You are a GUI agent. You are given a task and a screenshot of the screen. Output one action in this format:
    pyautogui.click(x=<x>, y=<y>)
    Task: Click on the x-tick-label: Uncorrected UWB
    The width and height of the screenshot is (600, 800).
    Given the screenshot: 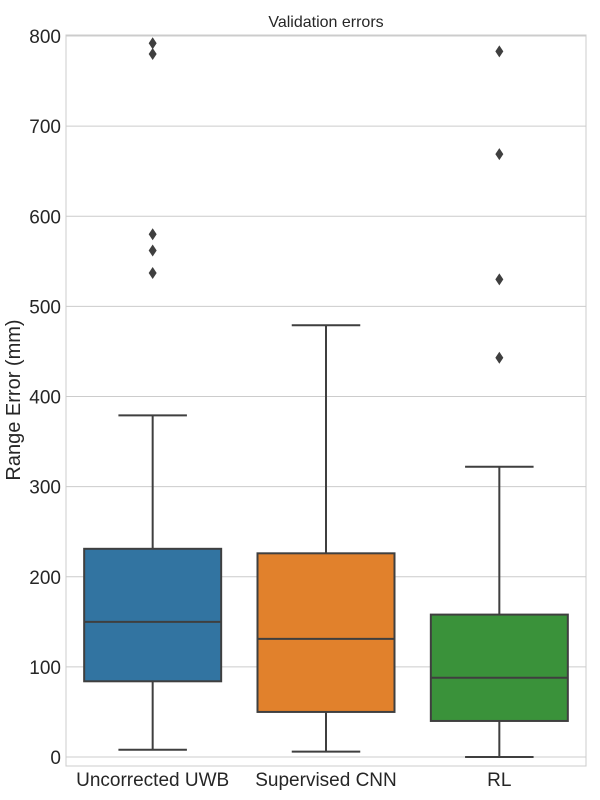 What is the action you would take?
    pyautogui.click(x=152, y=780)
    